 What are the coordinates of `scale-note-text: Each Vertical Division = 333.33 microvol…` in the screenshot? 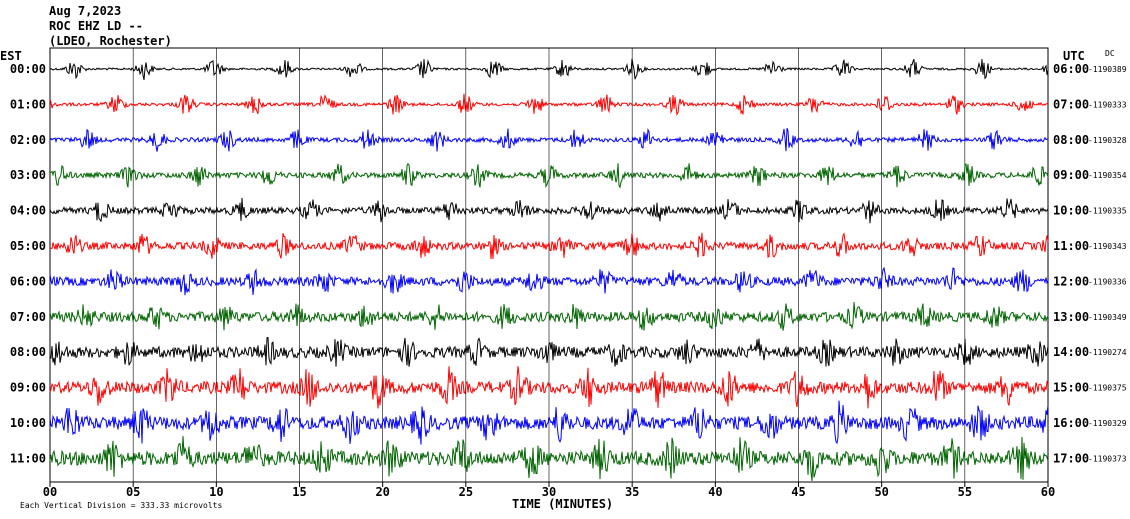 It's located at (121, 505).